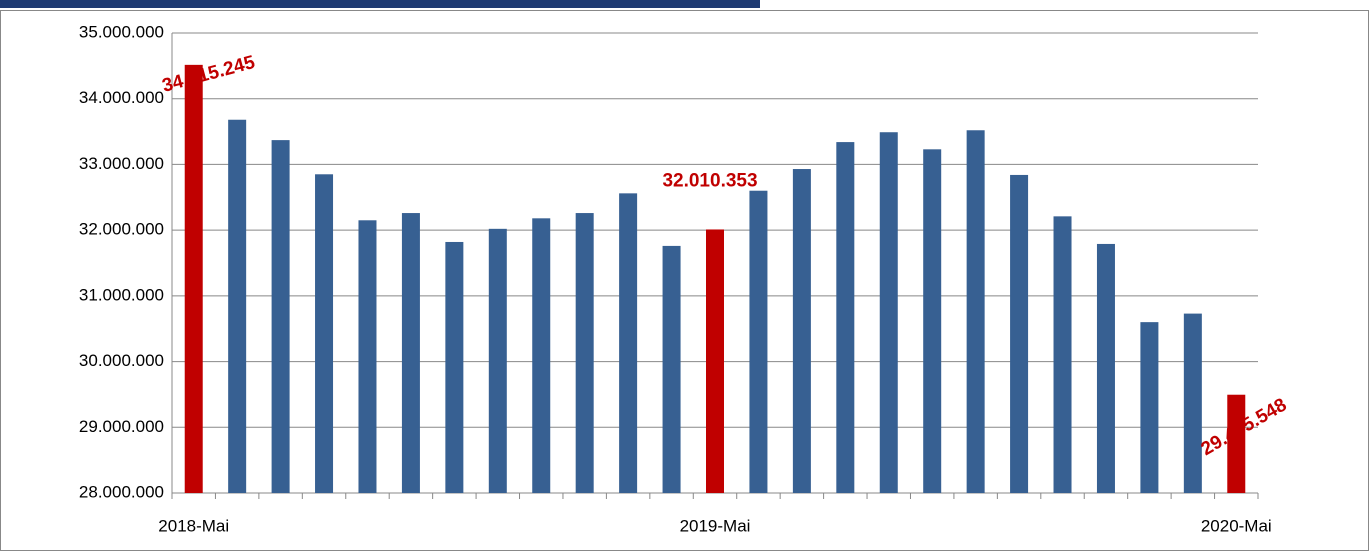 This screenshot has width=1370, height=552. What do you see at coordinates (121, 229) in the screenshot?
I see `y-tick-label: 32.000.000` at bounding box center [121, 229].